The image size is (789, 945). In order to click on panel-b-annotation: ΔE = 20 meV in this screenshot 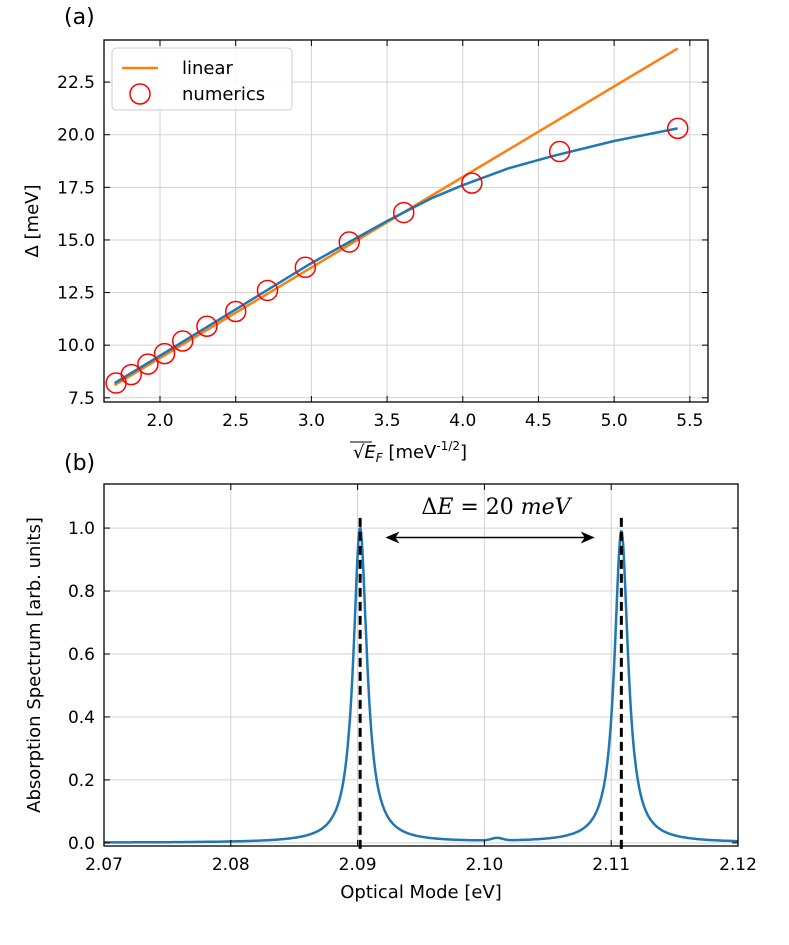, I will do `click(490, 519)`.